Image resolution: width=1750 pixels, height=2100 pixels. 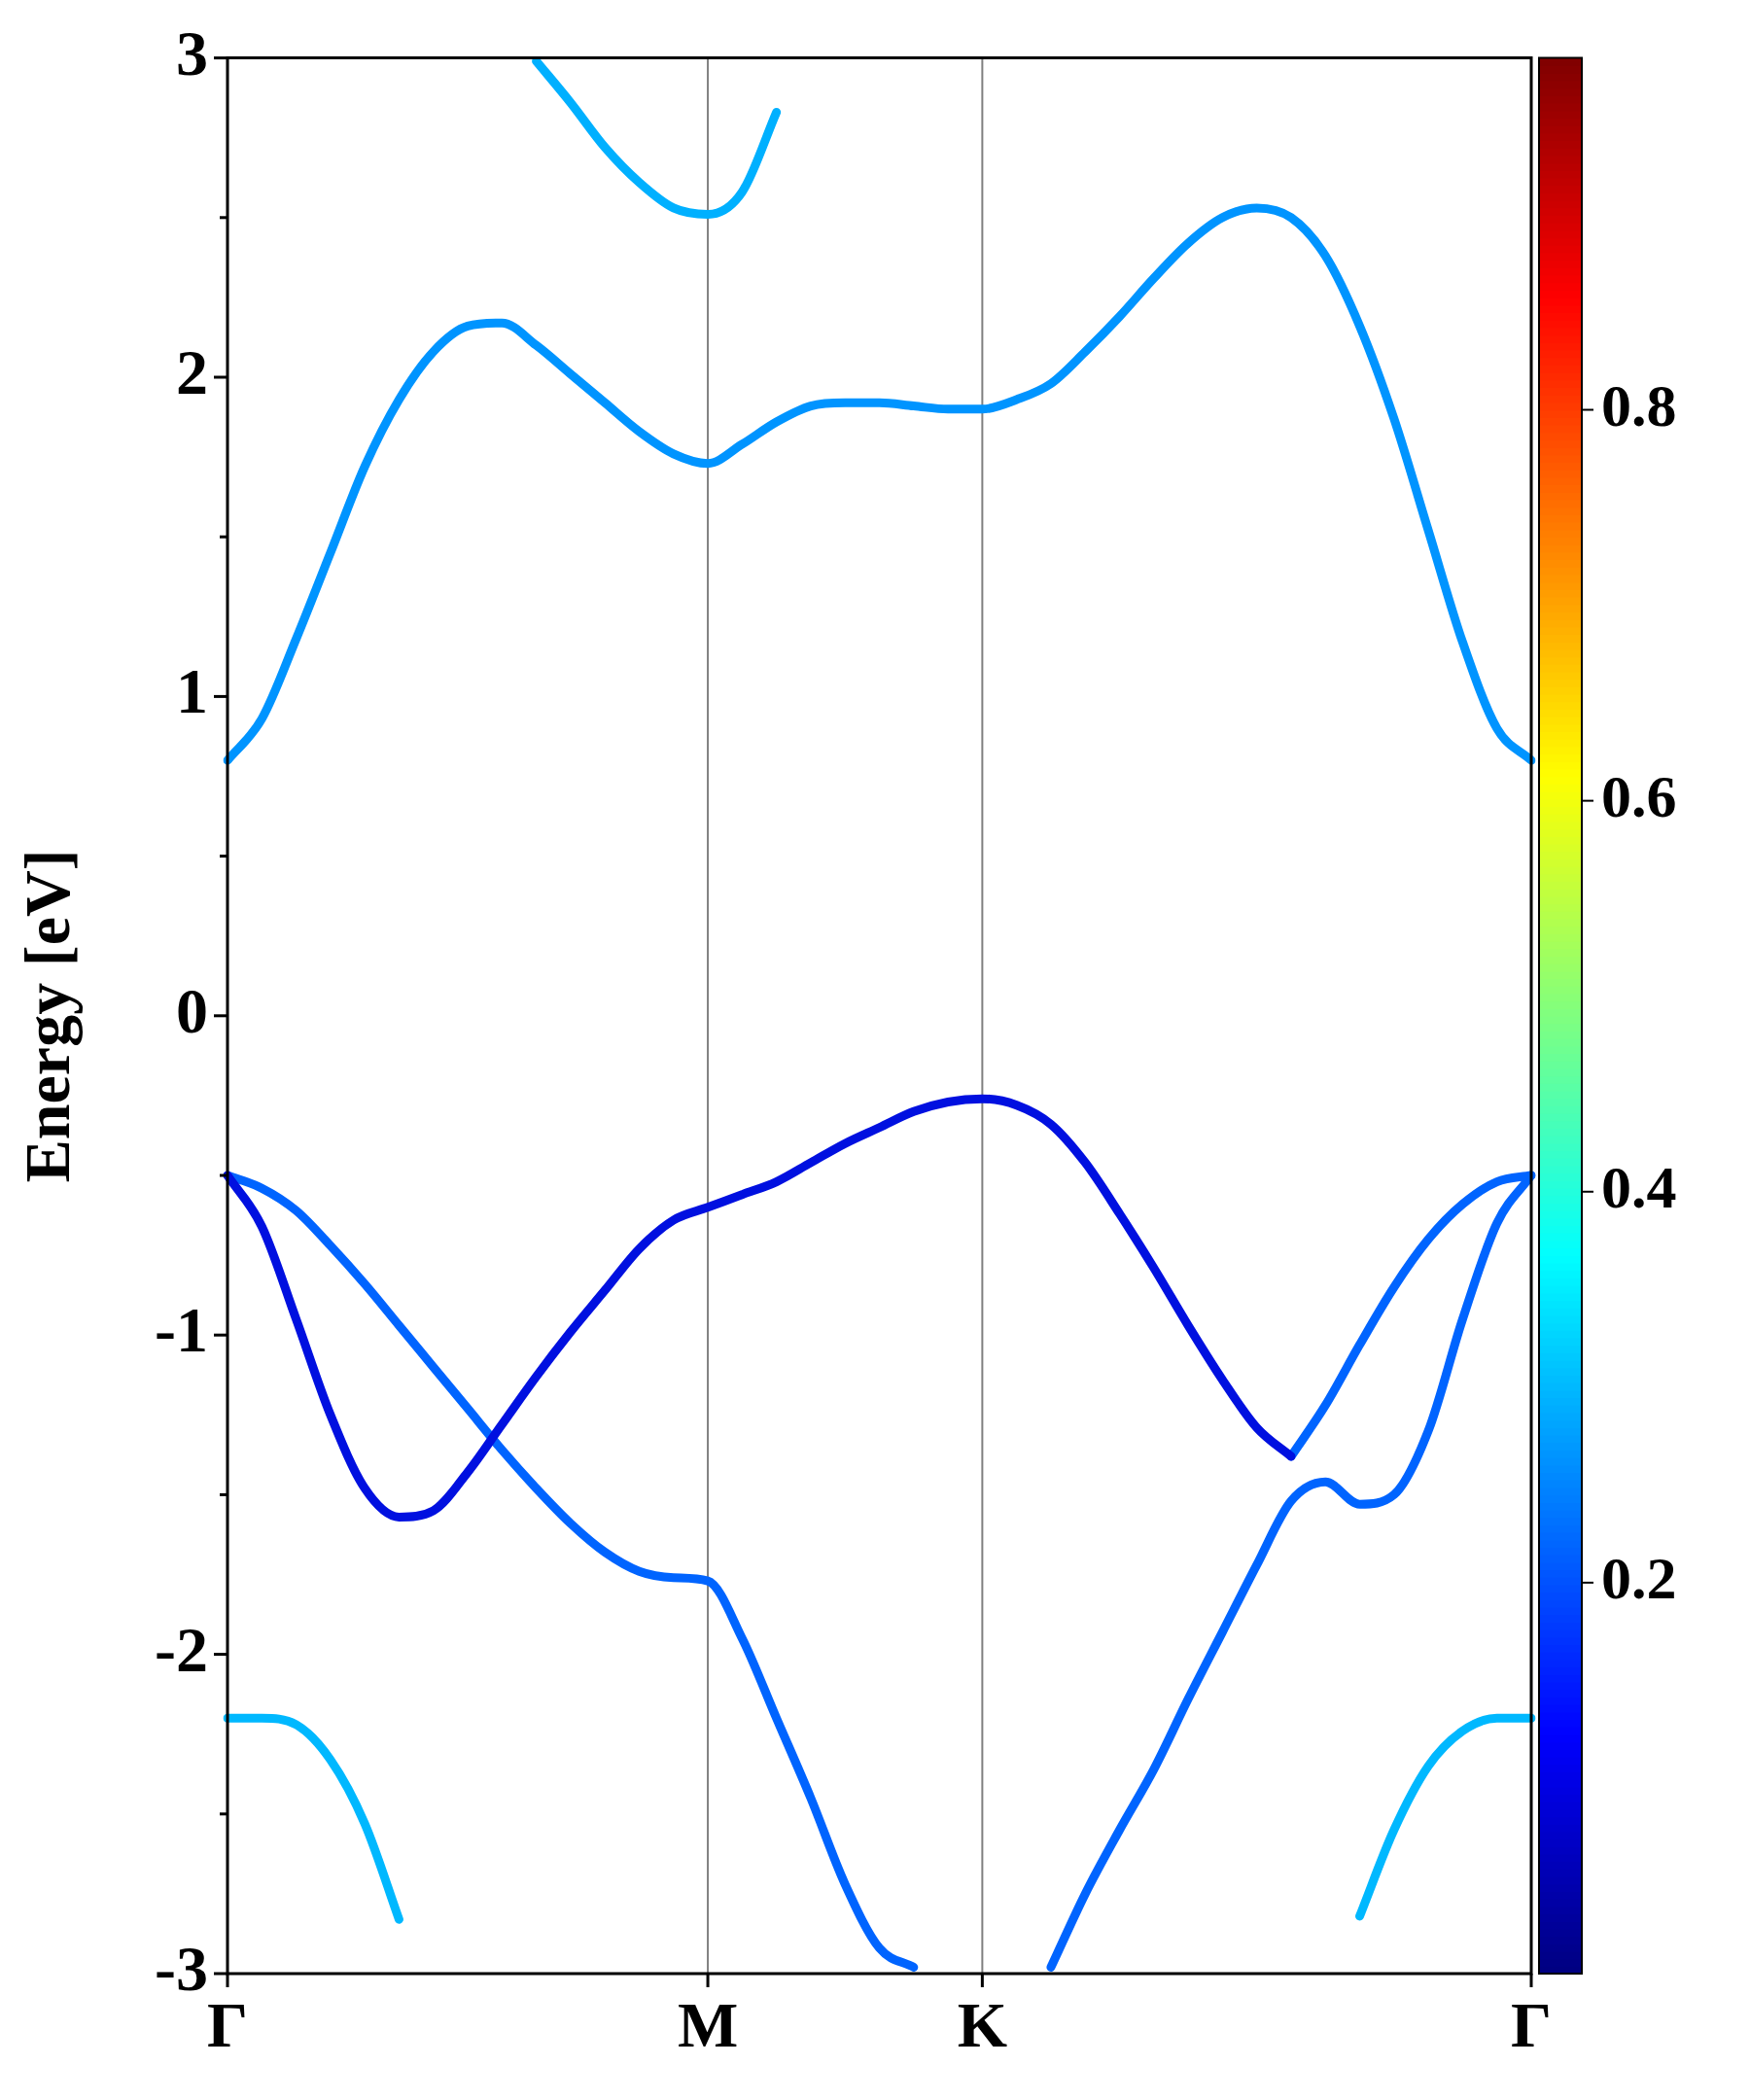 What do you see at coordinates (192, 372) in the screenshot?
I see `y-tick-label: 2` at bounding box center [192, 372].